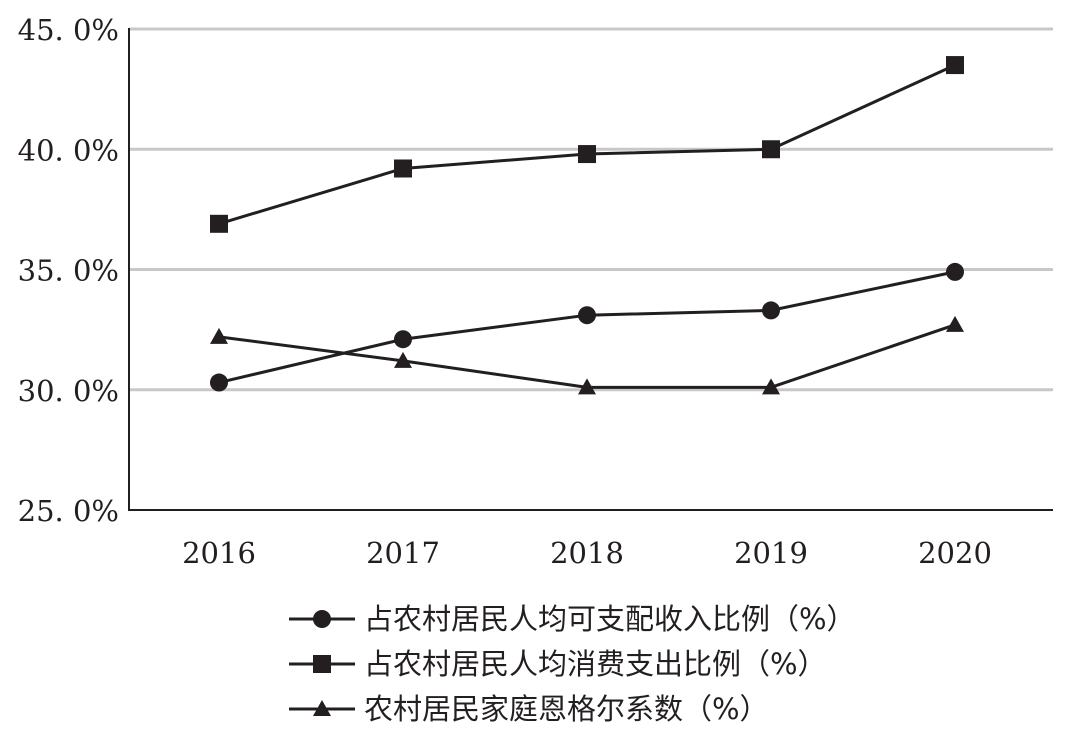 This screenshot has height=731, width=1080. I want to click on data-point-triangle-2020, so click(955, 323).